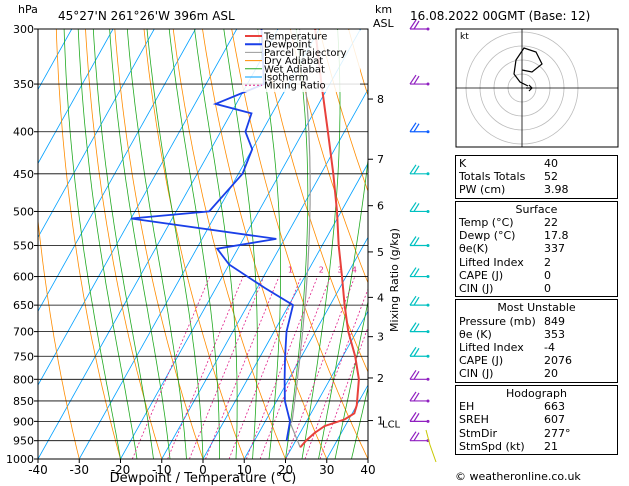 This screenshot has width=629, height=486. What do you see at coordinates (326, 470) in the screenshot?
I see `temp-tick-label: 30` at bounding box center [326, 470].